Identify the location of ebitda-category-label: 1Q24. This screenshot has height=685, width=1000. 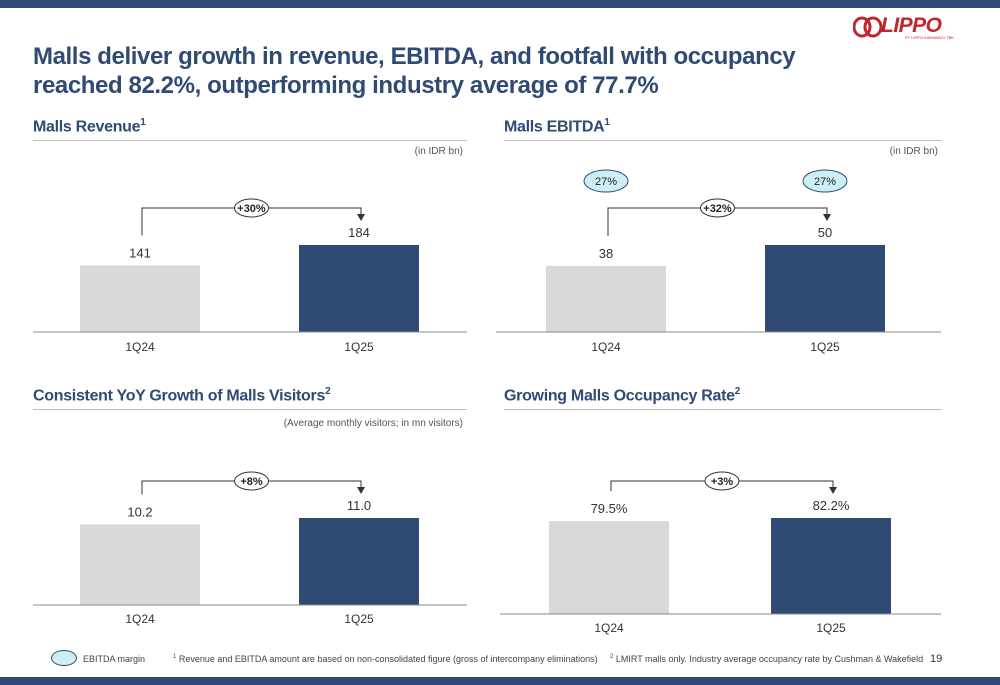
(606, 347).